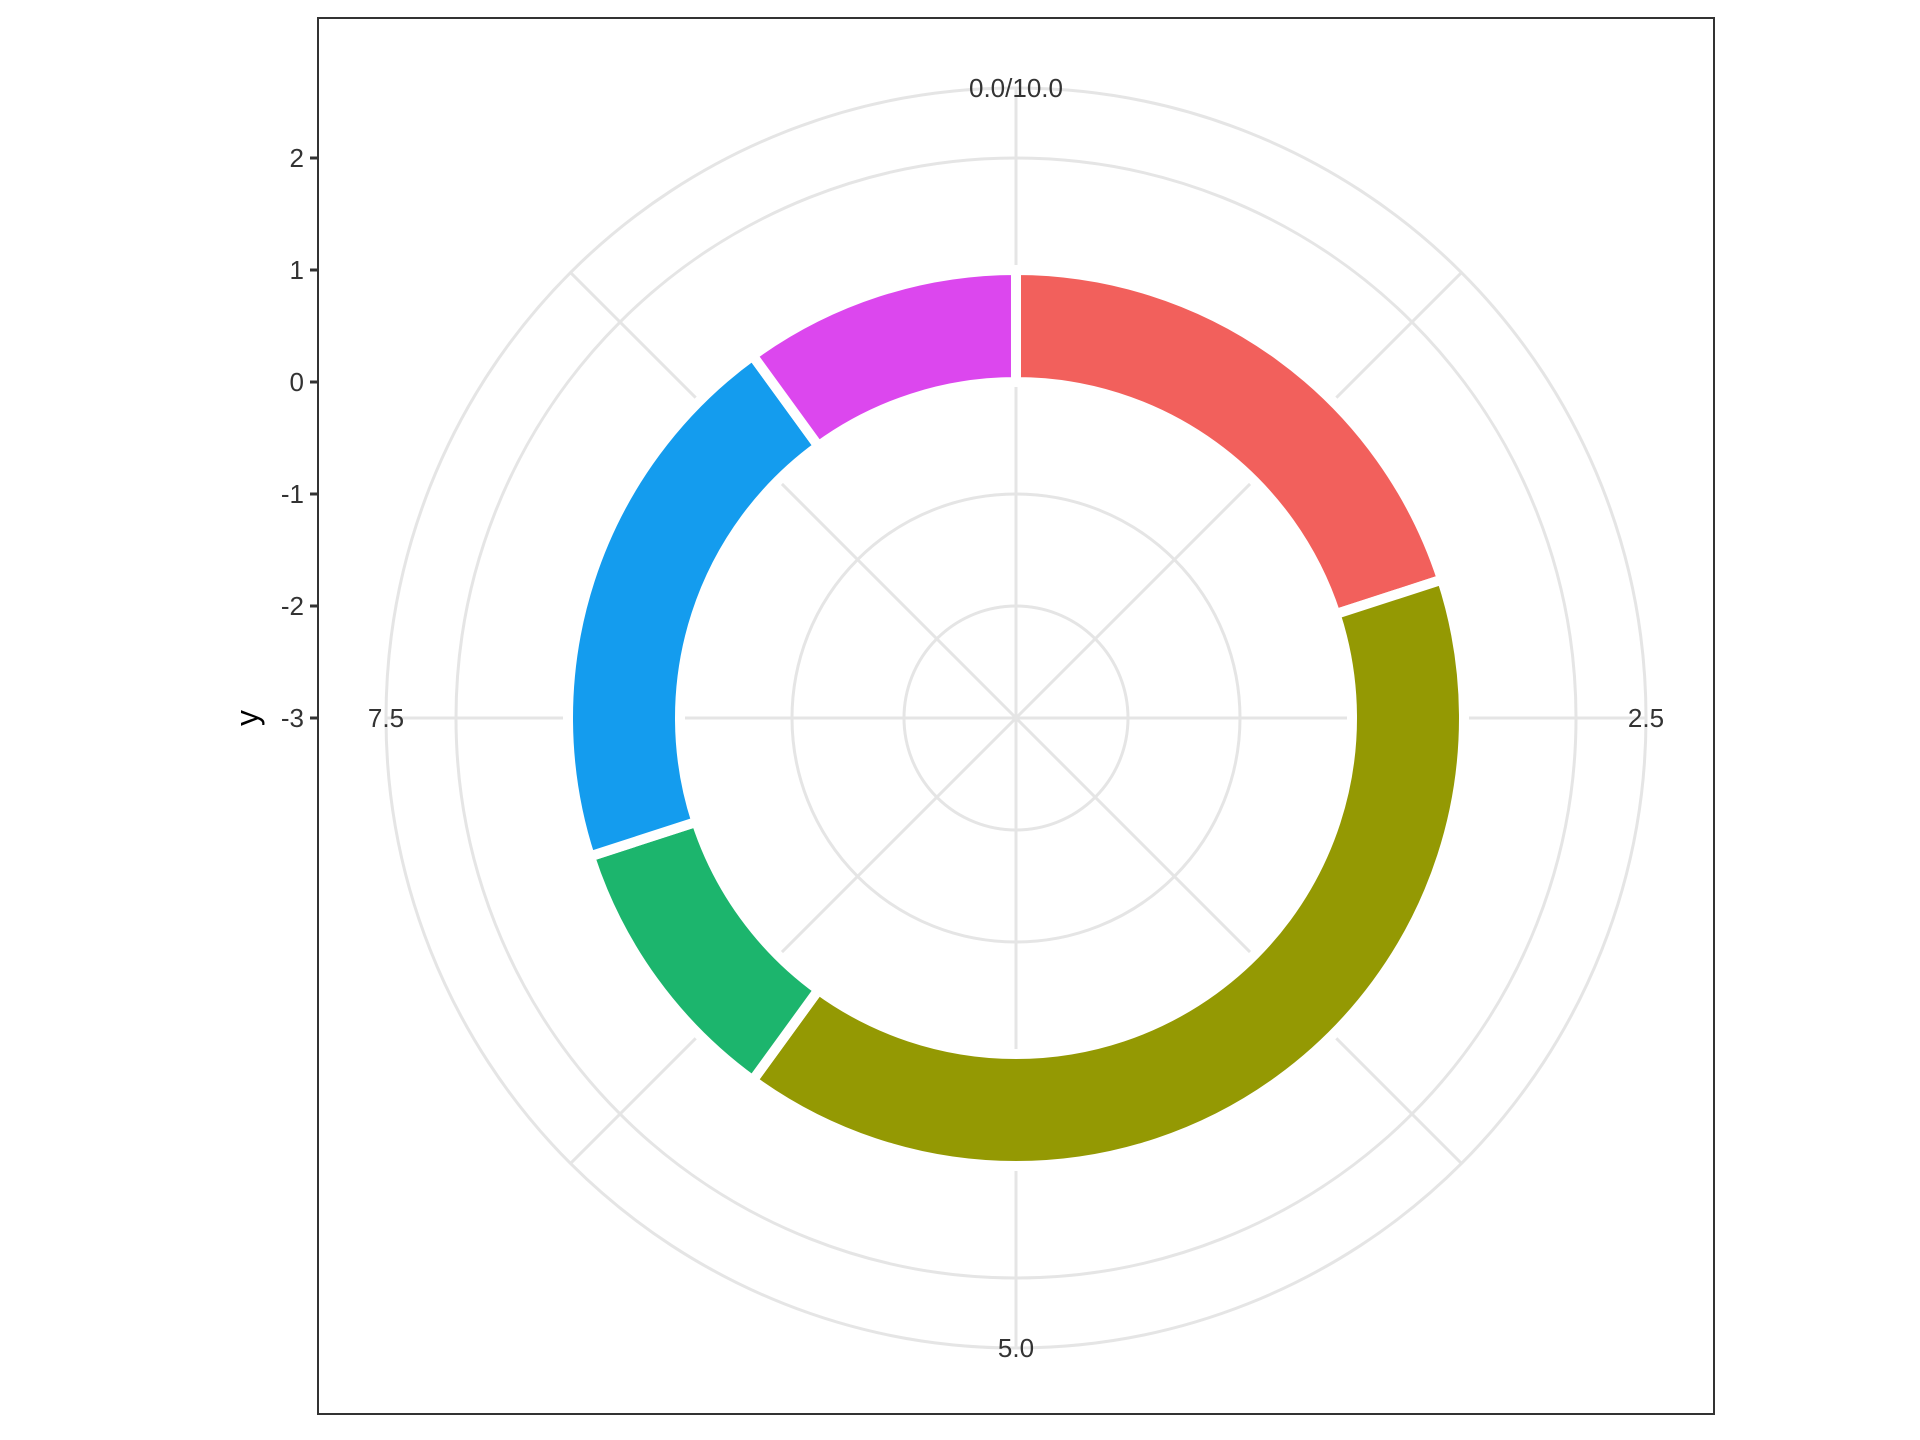 The height and width of the screenshot is (1440, 1920). What do you see at coordinates (297, 382) in the screenshot?
I see `y-tick-label: 0` at bounding box center [297, 382].